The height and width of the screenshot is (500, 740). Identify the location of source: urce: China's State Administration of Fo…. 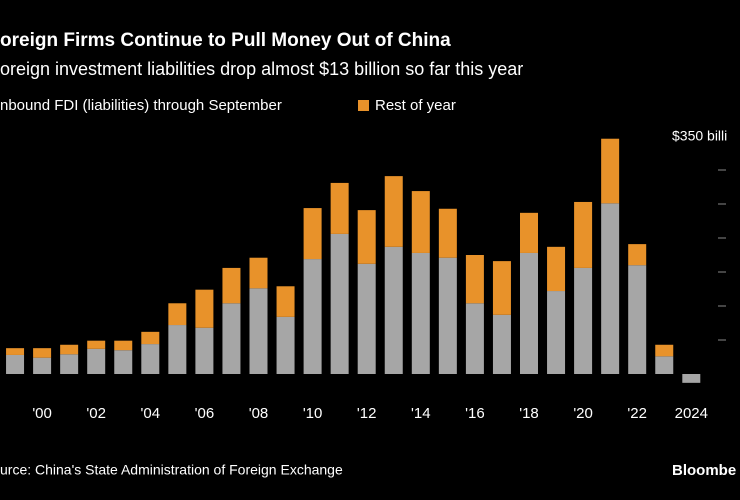
(171, 470).